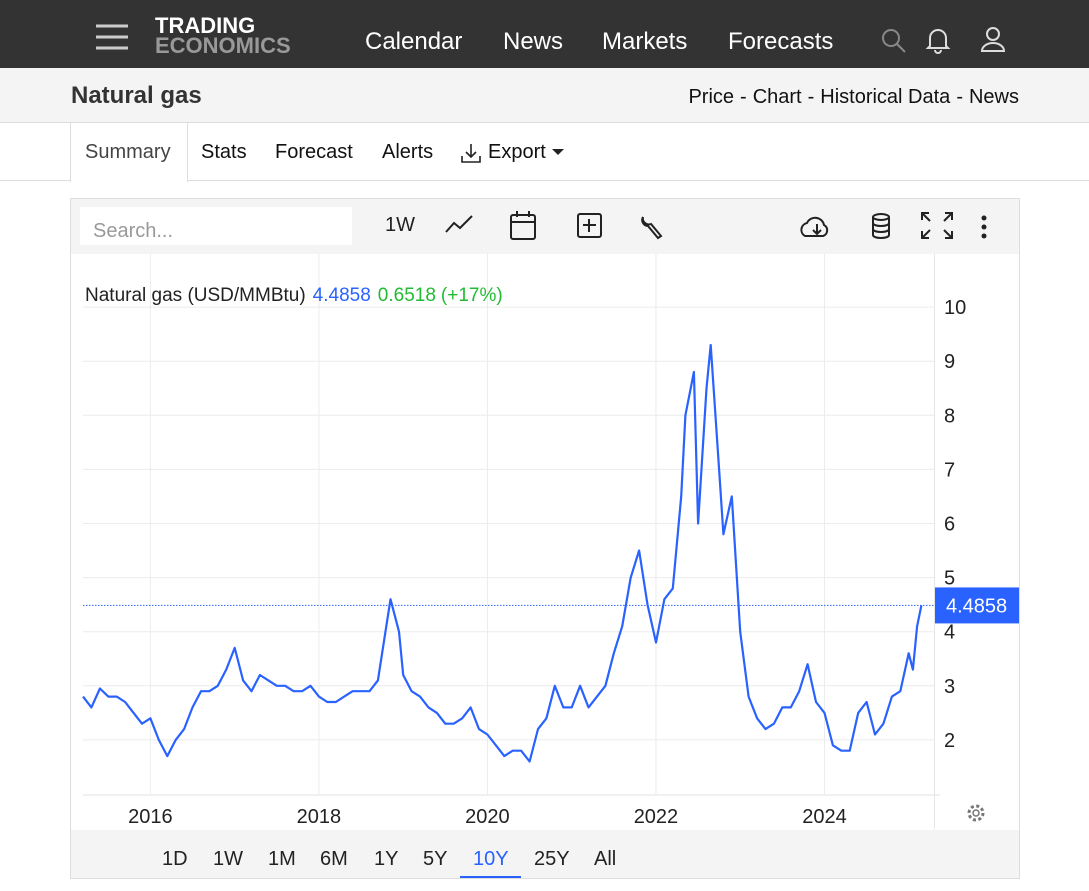 The height and width of the screenshot is (891, 1089). Describe the element at coordinates (490, 877) in the screenshot. I see `active-underline` at that location.